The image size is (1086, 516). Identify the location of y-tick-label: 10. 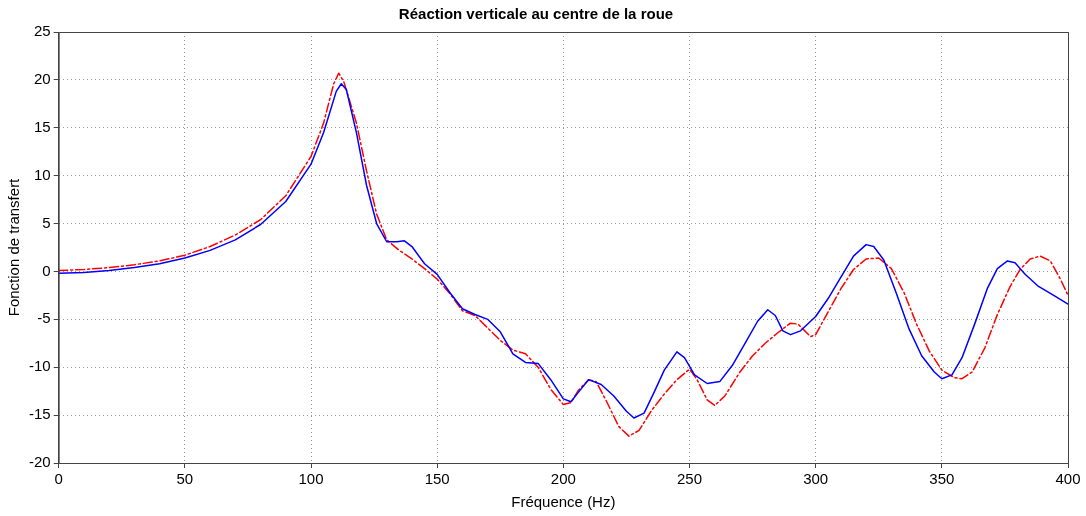
(42, 174).